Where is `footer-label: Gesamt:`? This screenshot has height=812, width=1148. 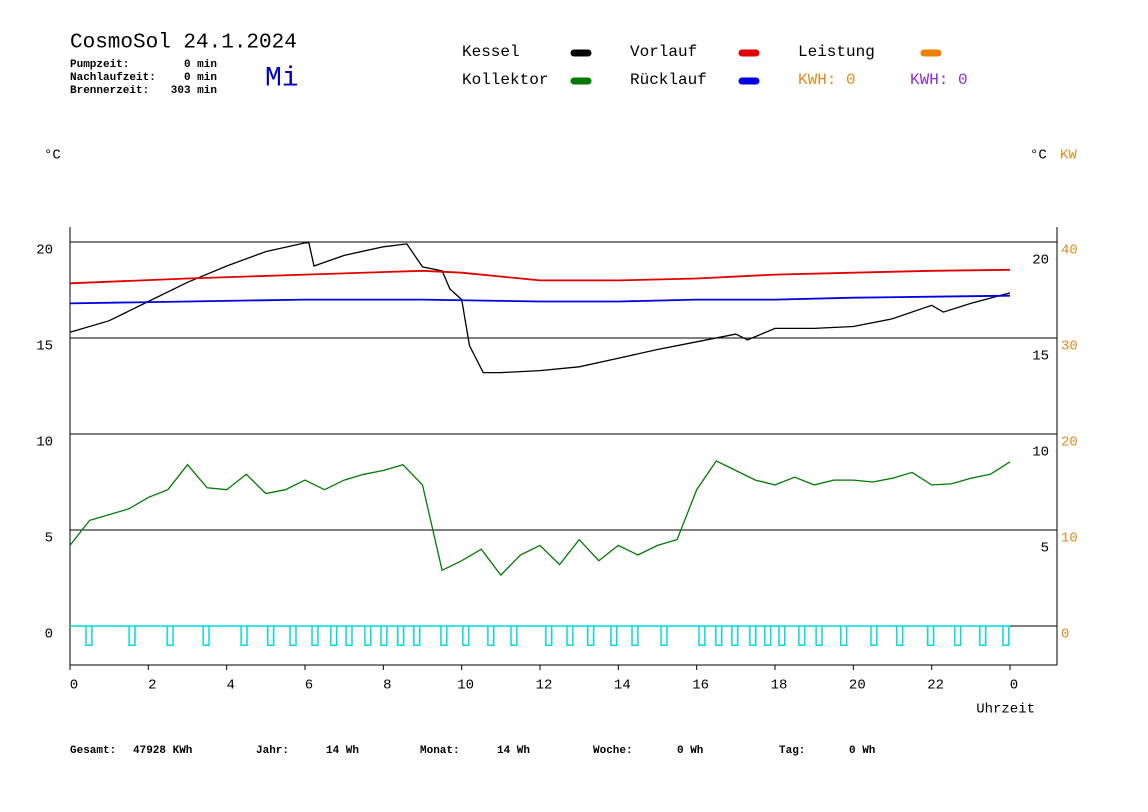 footer-label: Gesamt: is located at coordinates (93, 751).